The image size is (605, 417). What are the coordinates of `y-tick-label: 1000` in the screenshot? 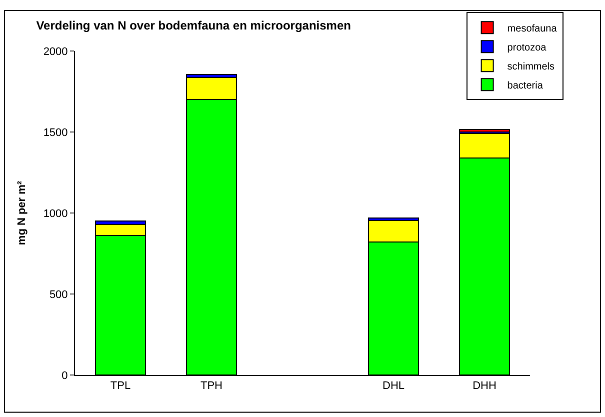 It's located at (55, 214).